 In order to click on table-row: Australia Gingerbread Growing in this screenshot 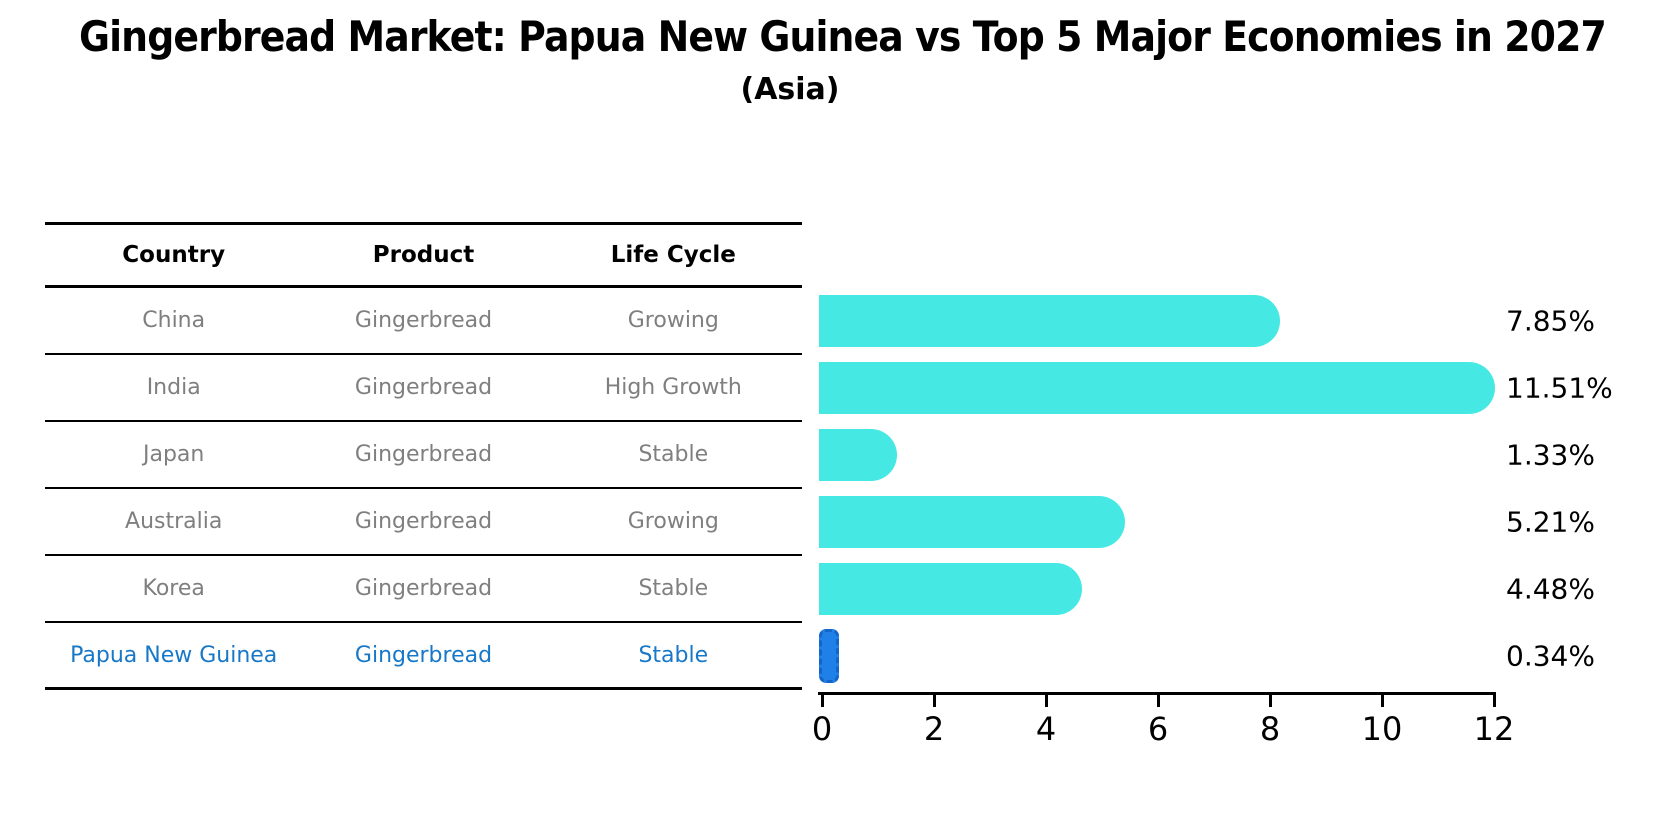, I will do `click(423, 522)`.